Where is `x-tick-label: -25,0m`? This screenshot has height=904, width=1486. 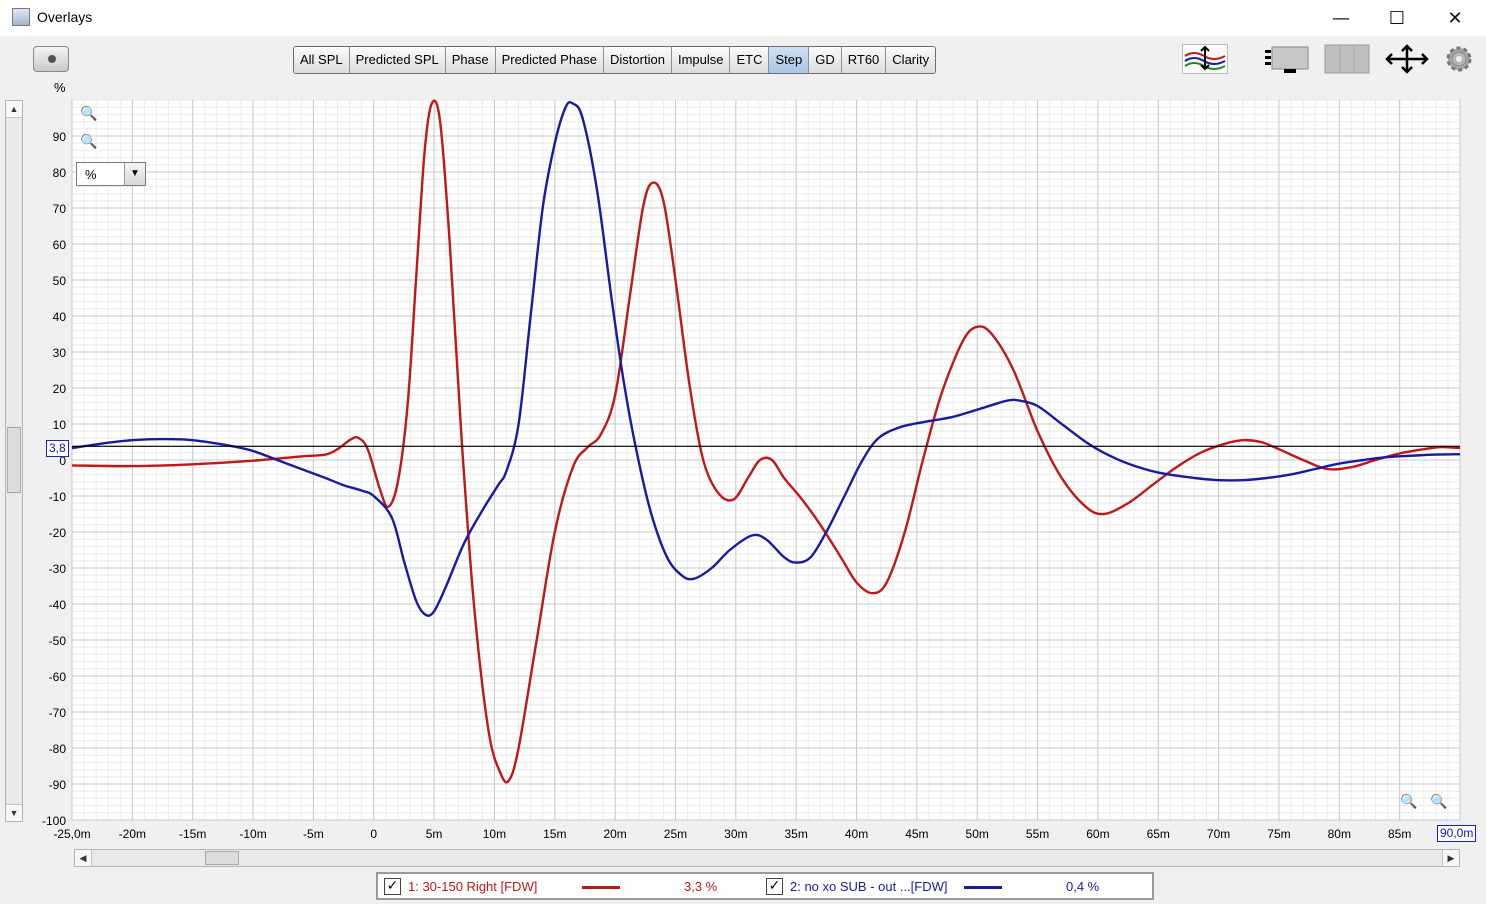 x-tick-label: -25,0m is located at coordinates (71, 834).